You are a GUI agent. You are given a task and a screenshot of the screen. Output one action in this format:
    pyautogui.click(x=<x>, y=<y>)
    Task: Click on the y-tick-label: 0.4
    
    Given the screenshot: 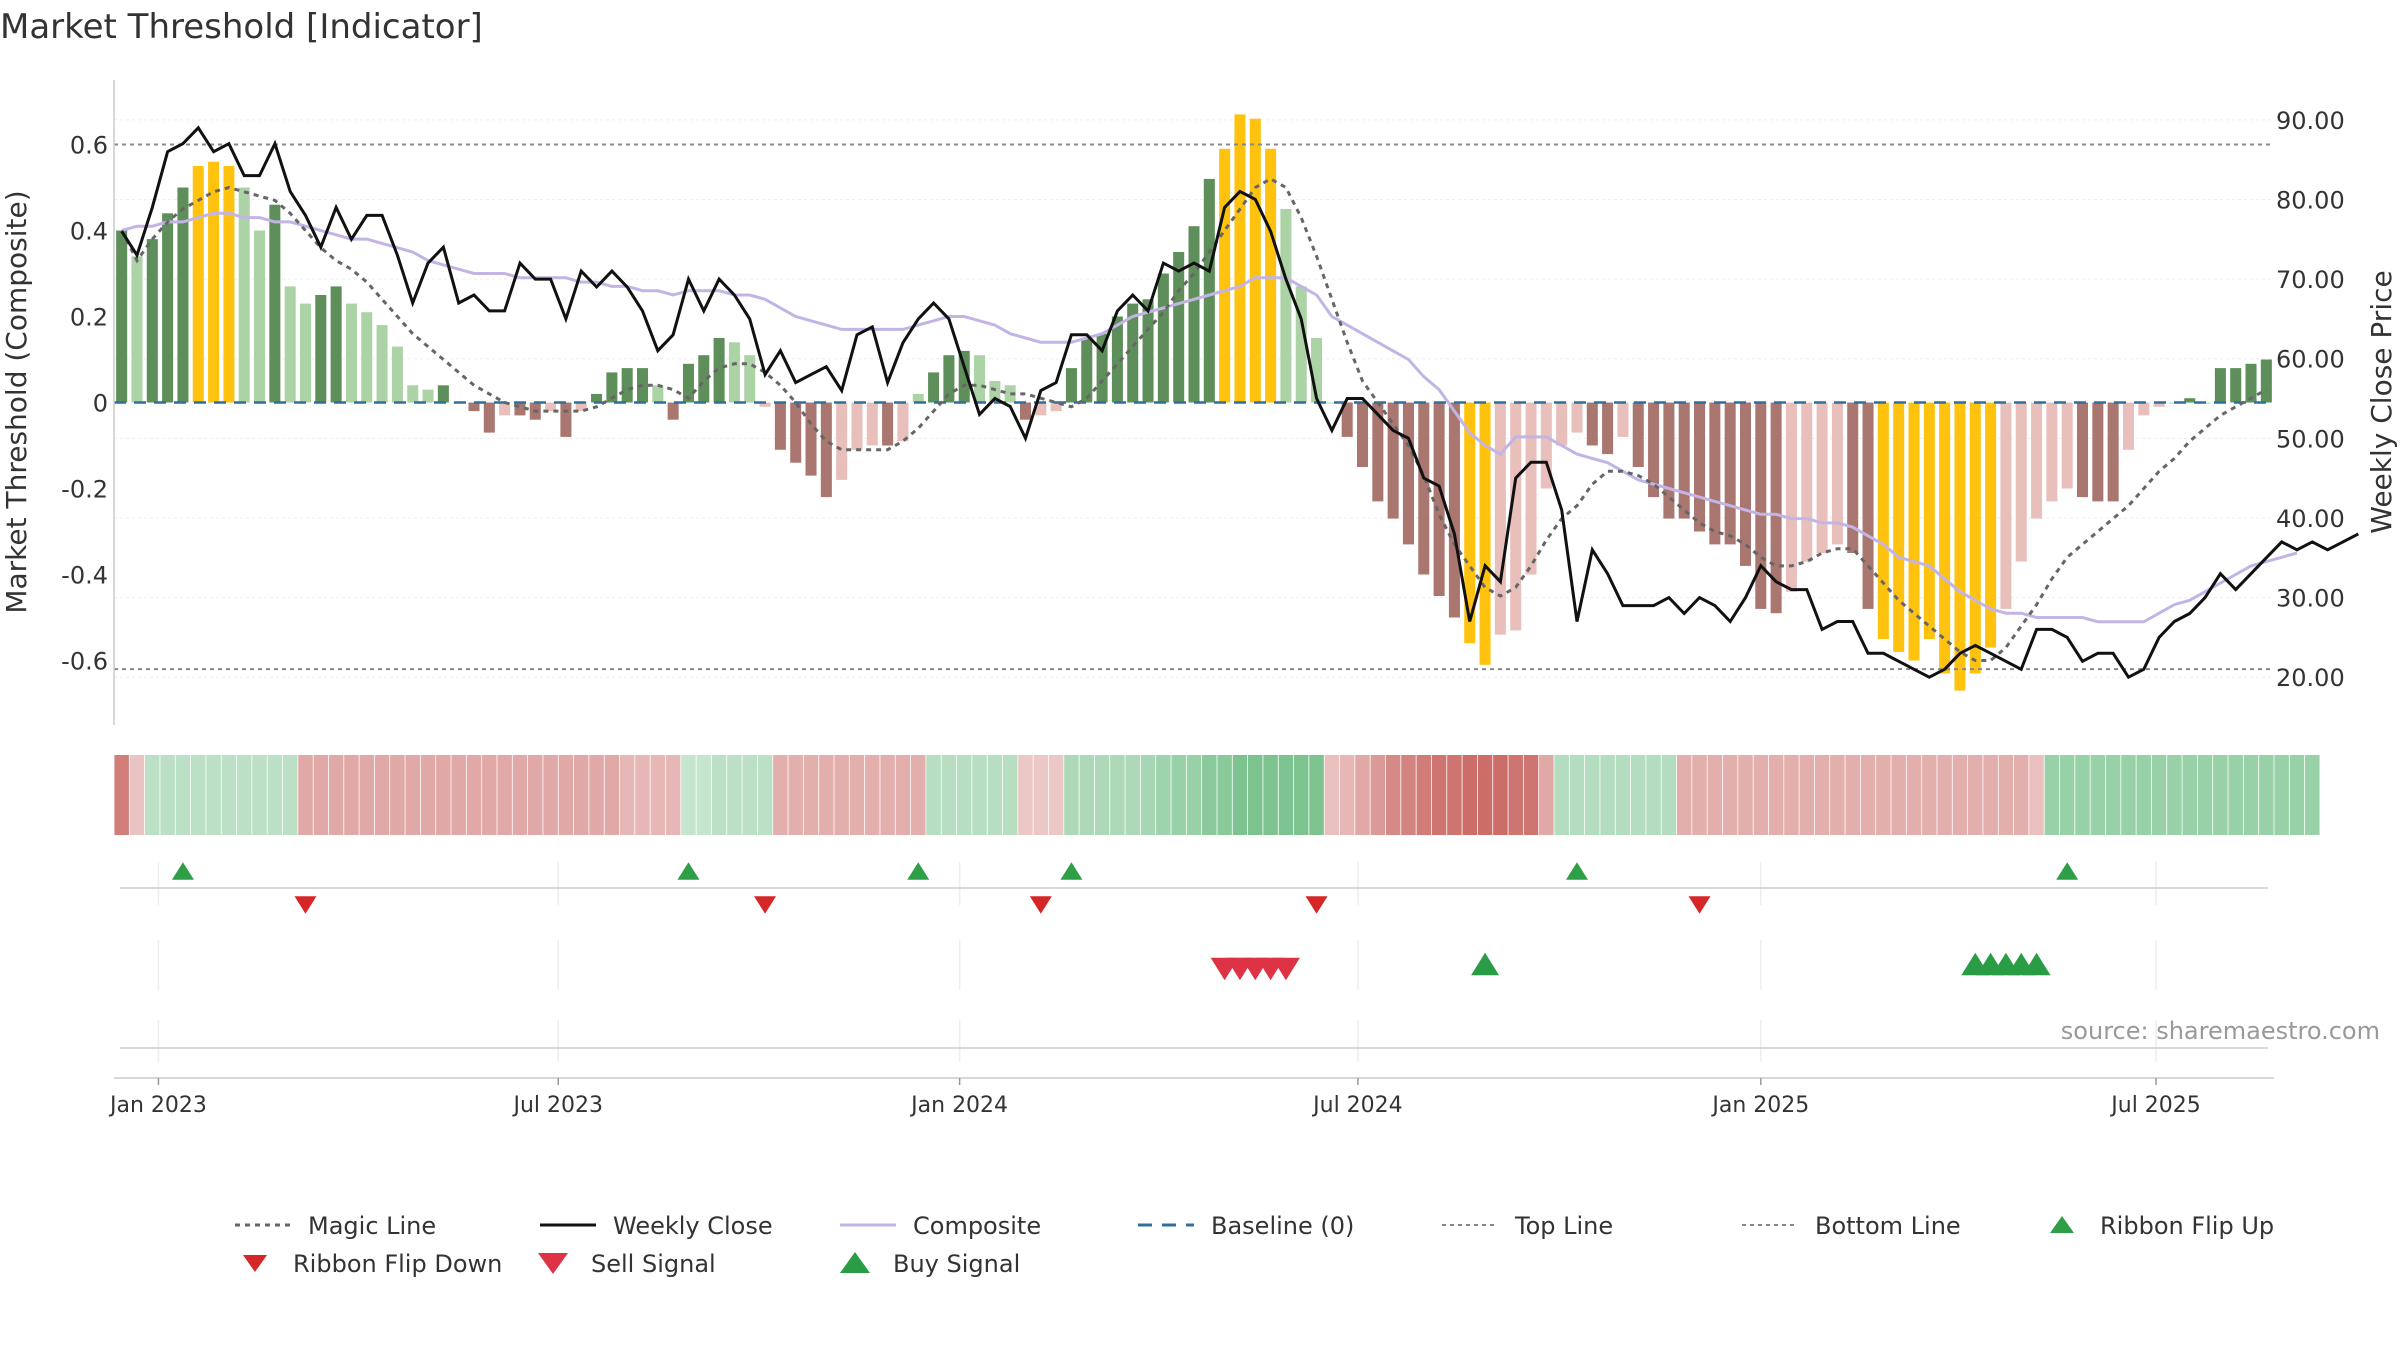 What is the action you would take?
    pyautogui.click(x=89, y=232)
    